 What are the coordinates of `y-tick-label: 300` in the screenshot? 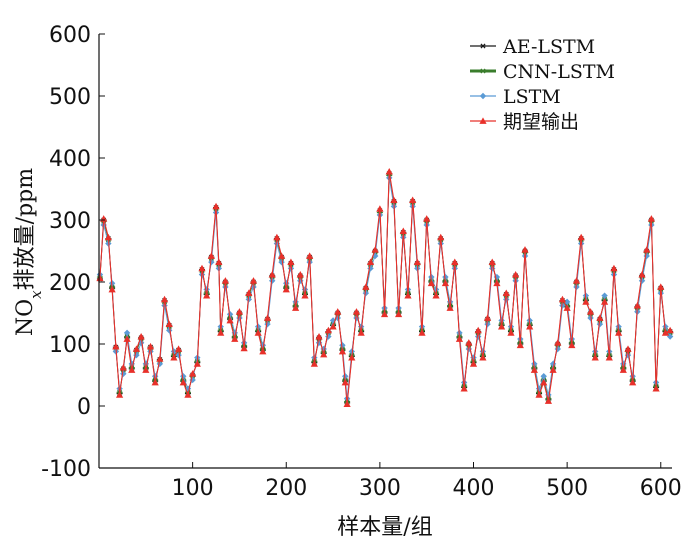 It's located at (70, 221).